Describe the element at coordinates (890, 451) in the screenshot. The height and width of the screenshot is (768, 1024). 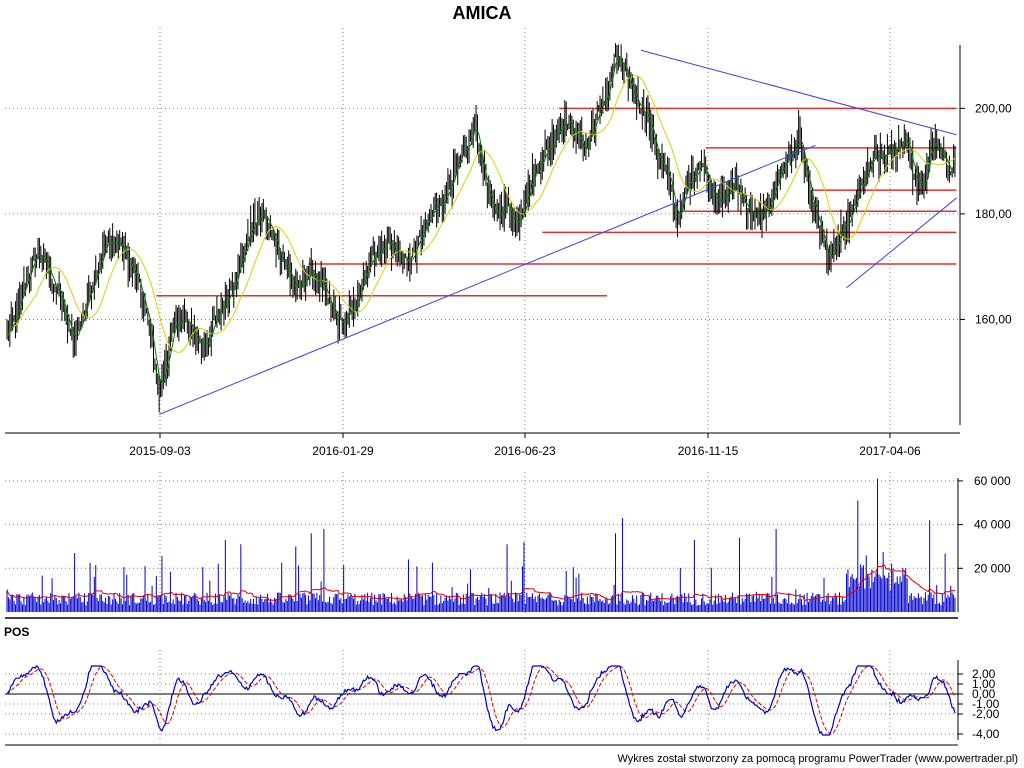
I see `date-x-tick-label: 2017-04-06` at that location.